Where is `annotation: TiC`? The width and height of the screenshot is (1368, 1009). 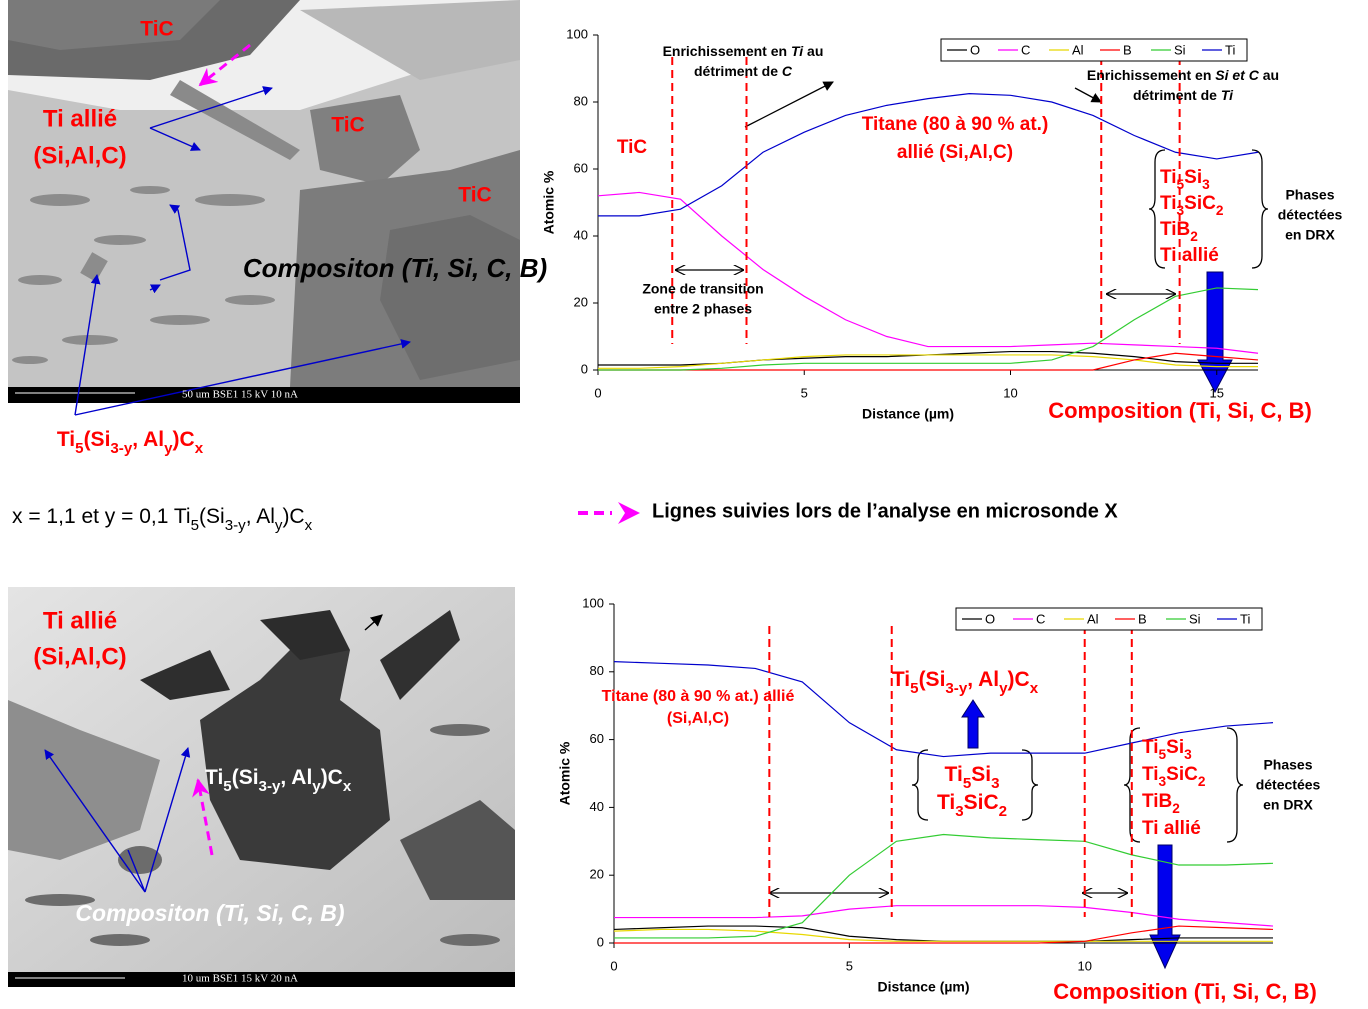 annotation: TiC is located at coordinates (632, 147).